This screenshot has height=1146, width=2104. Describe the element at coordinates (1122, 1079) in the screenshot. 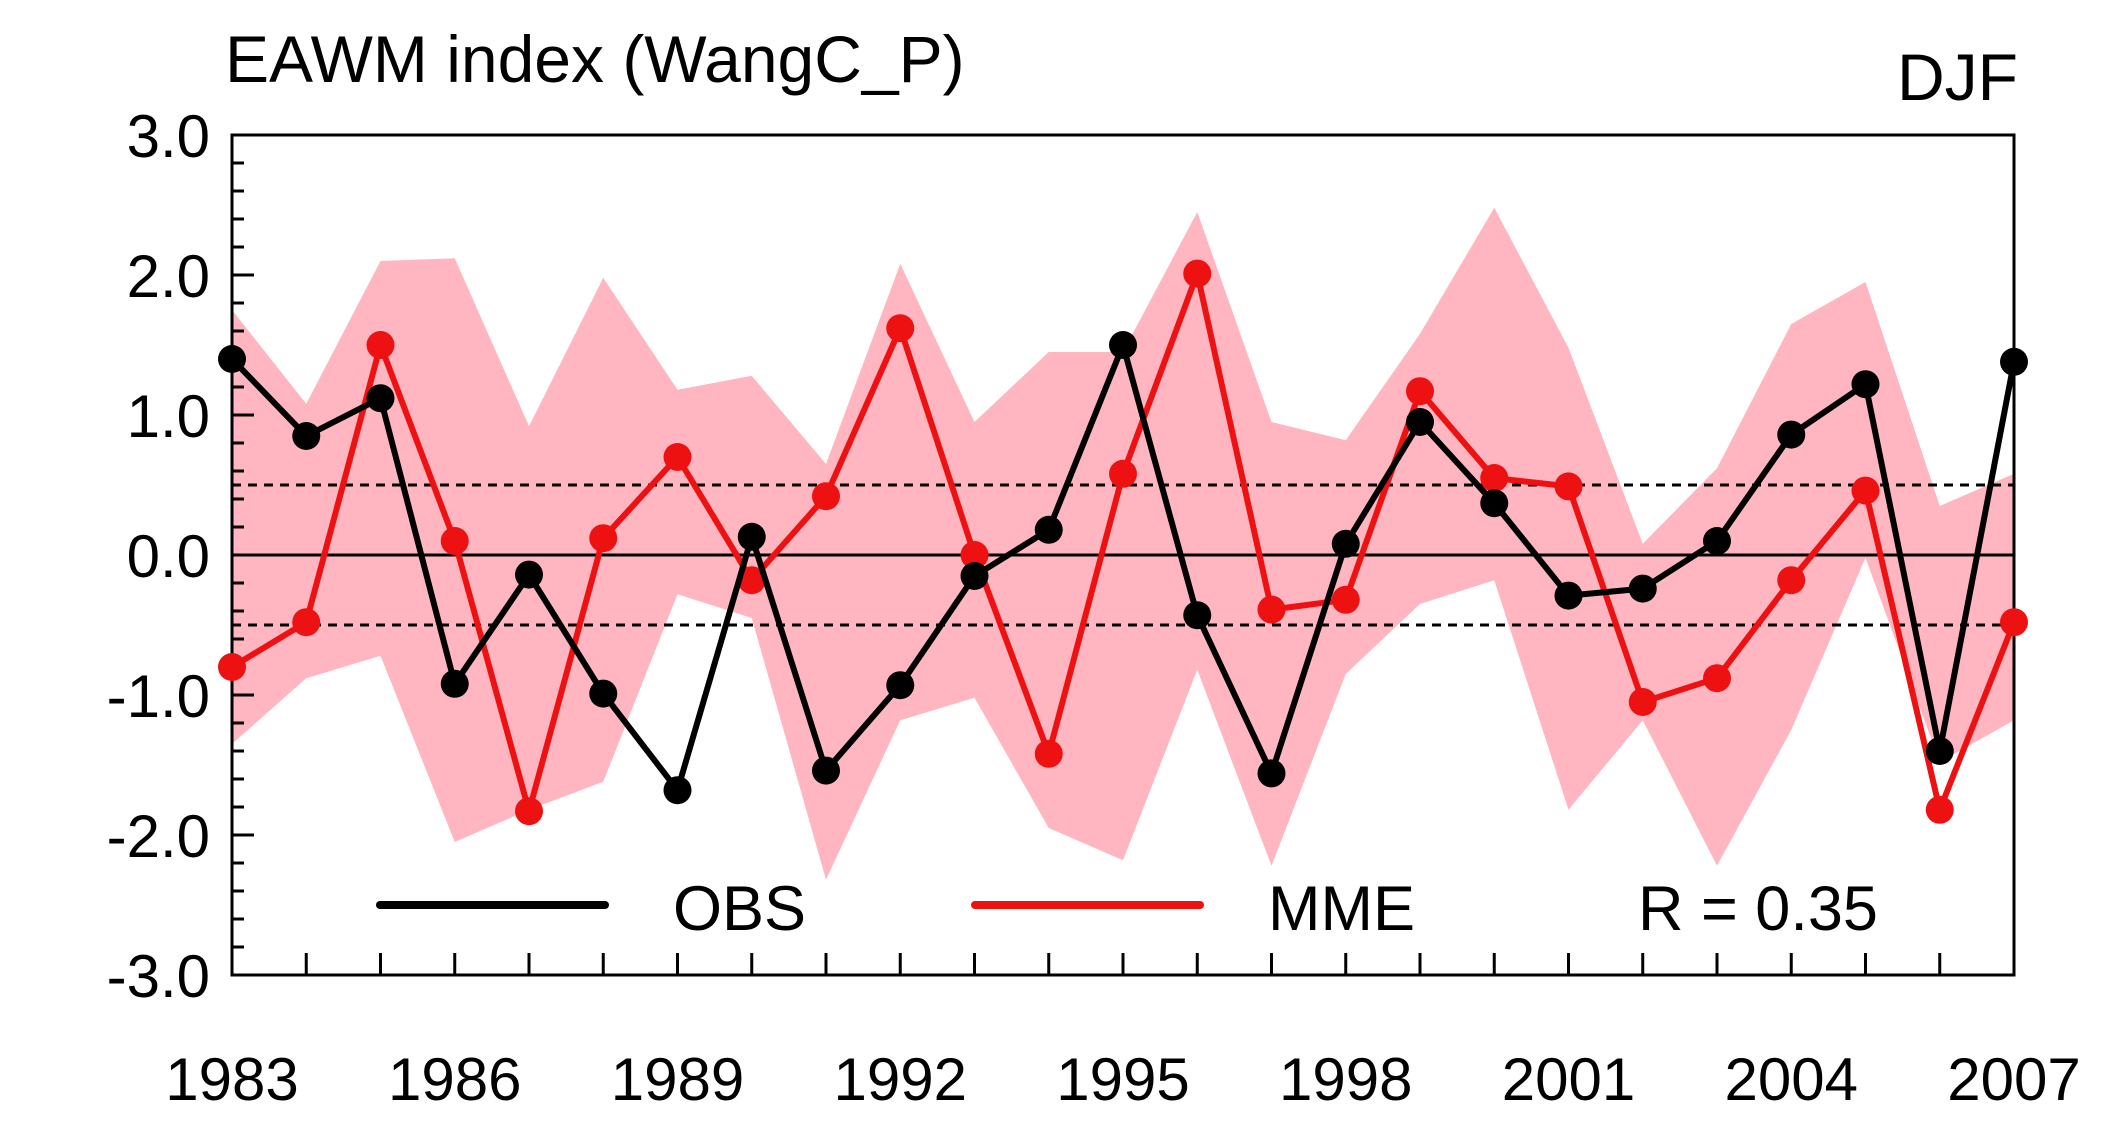

I see `x-tick-label: 1995` at that location.